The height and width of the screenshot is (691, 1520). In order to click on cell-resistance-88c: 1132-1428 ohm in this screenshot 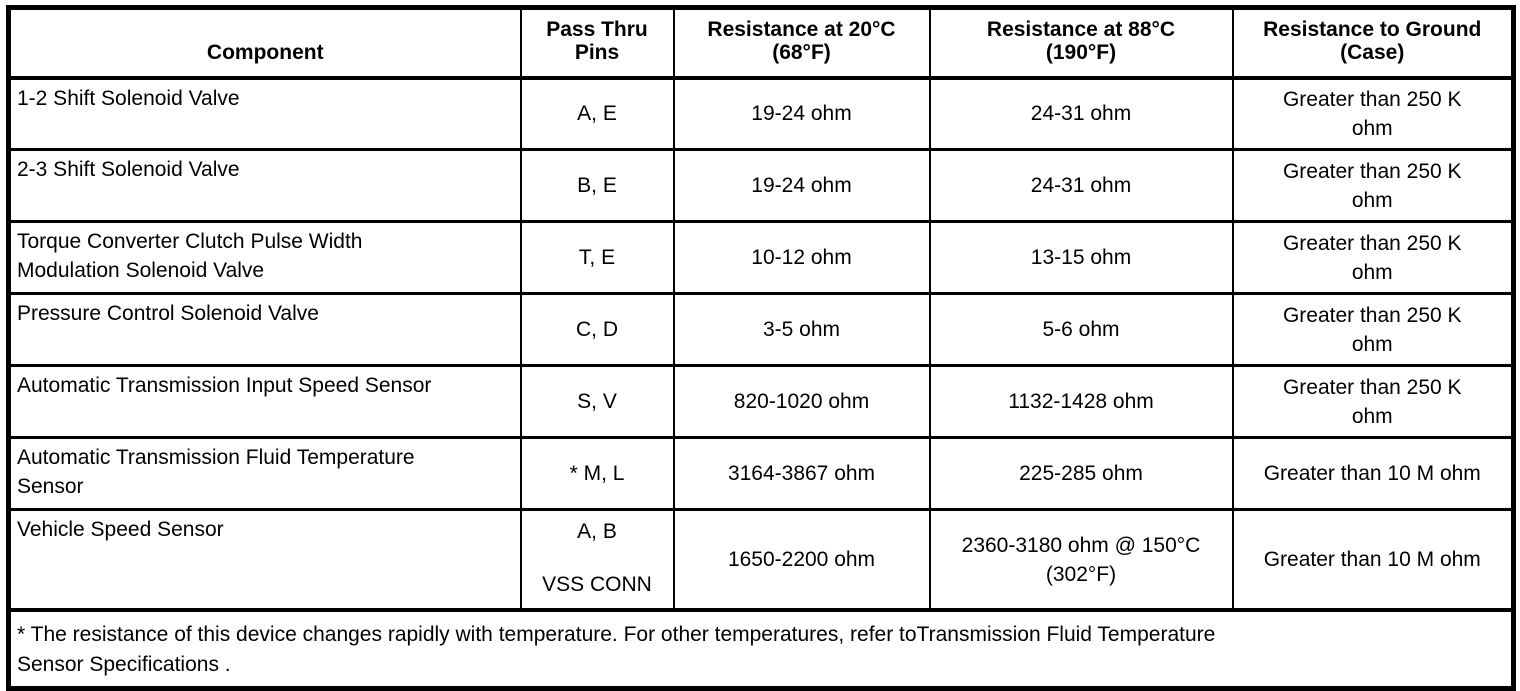, I will do `click(1081, 401)`.